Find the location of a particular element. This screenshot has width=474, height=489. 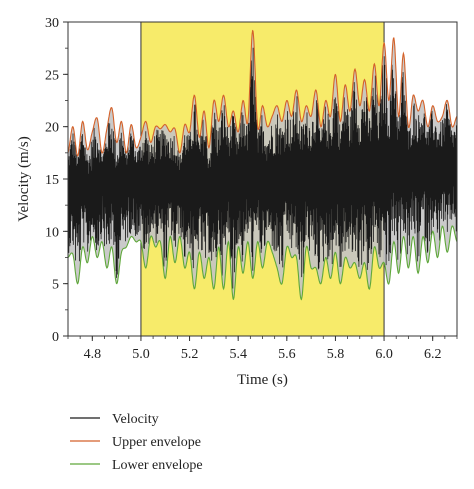

y-tick-label: 20 is located at coordinates (52, 128).